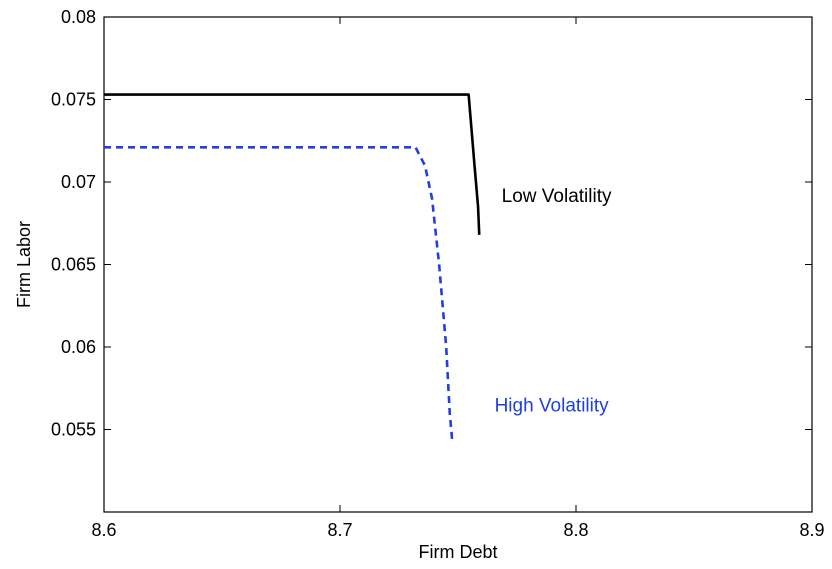 The image size is (832, 569). Describe the element at coordinates (73, 265) in the screenshot. I see `y-tick-label: 0.065` at that location.